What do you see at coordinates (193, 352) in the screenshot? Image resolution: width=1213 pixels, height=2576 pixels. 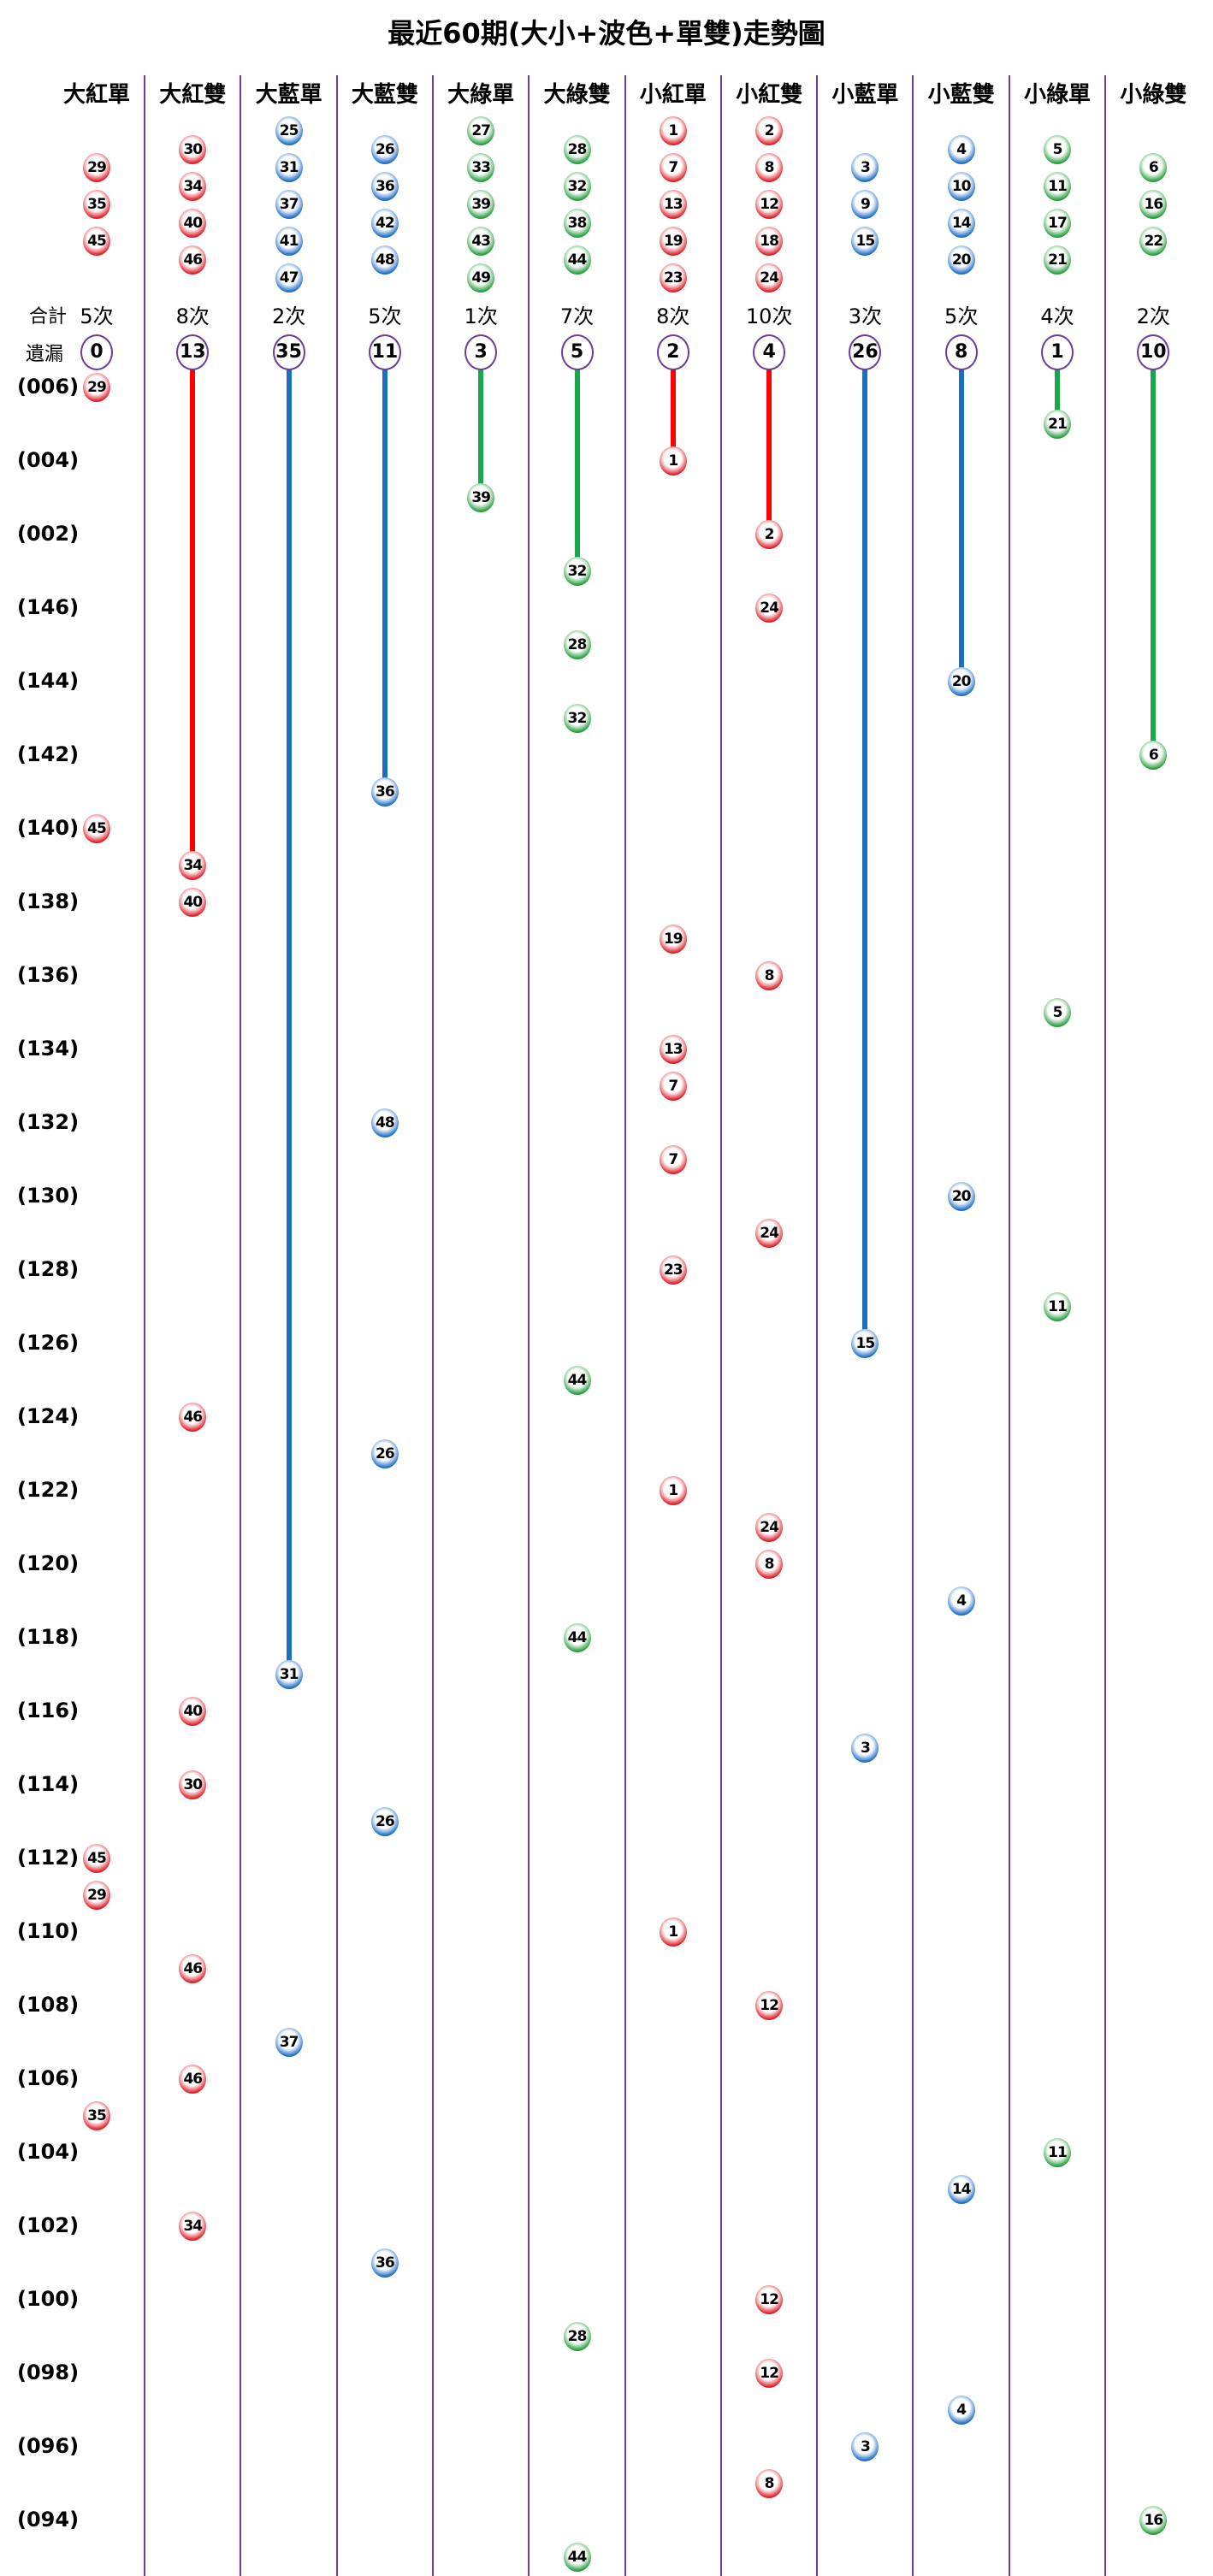 I see `missing-count: 13` at bounding box center [193, 352].